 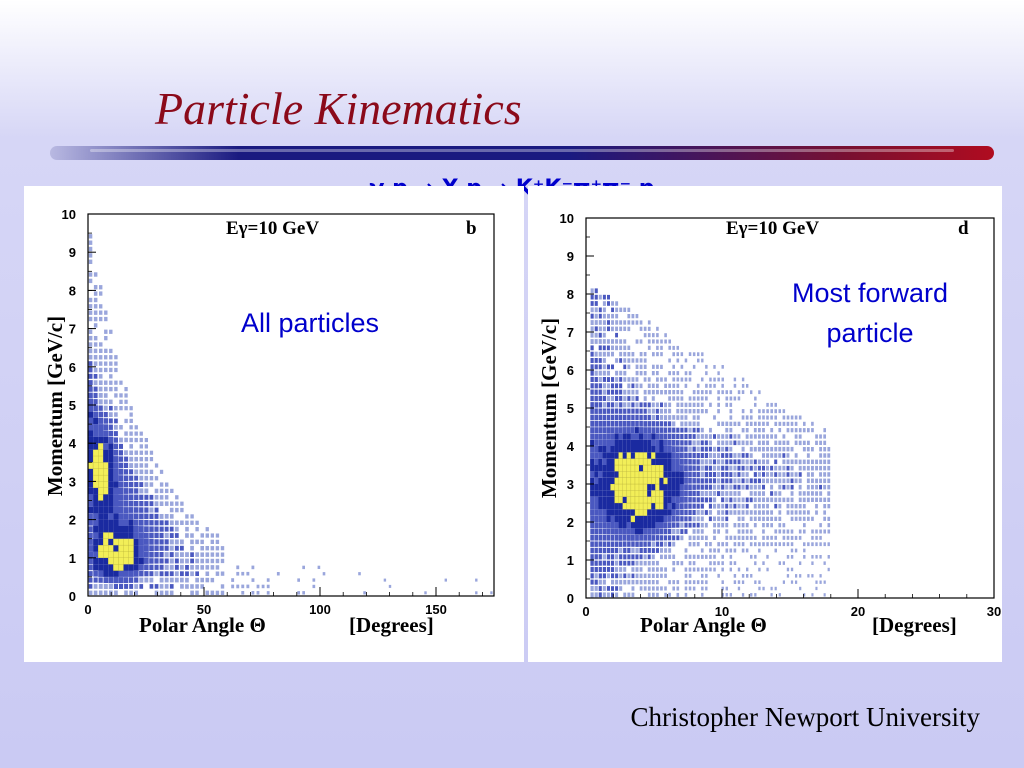 What do you see at coordinates (570, 294) in the screenshot?
I see `y-tick-label: 8` at bounding box center [570, 294].